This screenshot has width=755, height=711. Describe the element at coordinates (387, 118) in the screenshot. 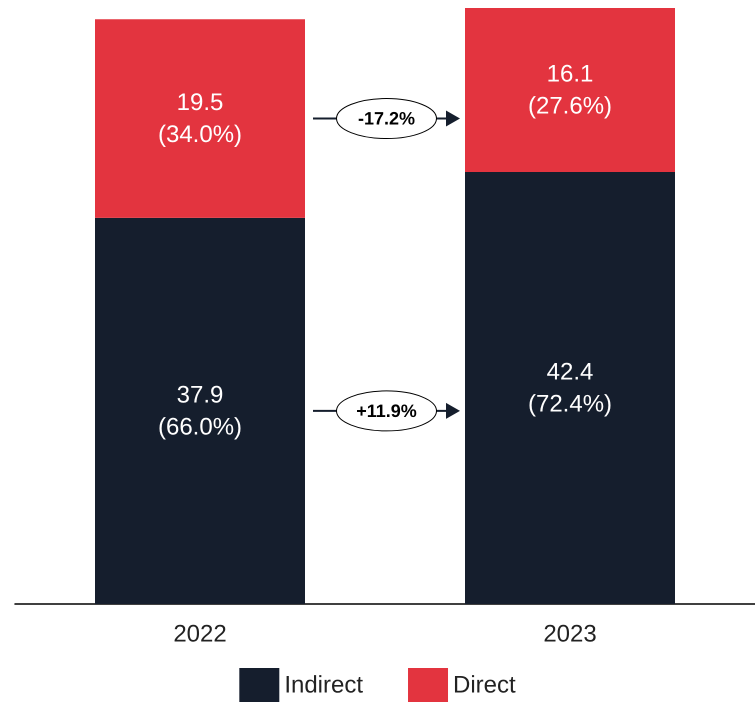

I see `annotation: -17.2%` at that location.